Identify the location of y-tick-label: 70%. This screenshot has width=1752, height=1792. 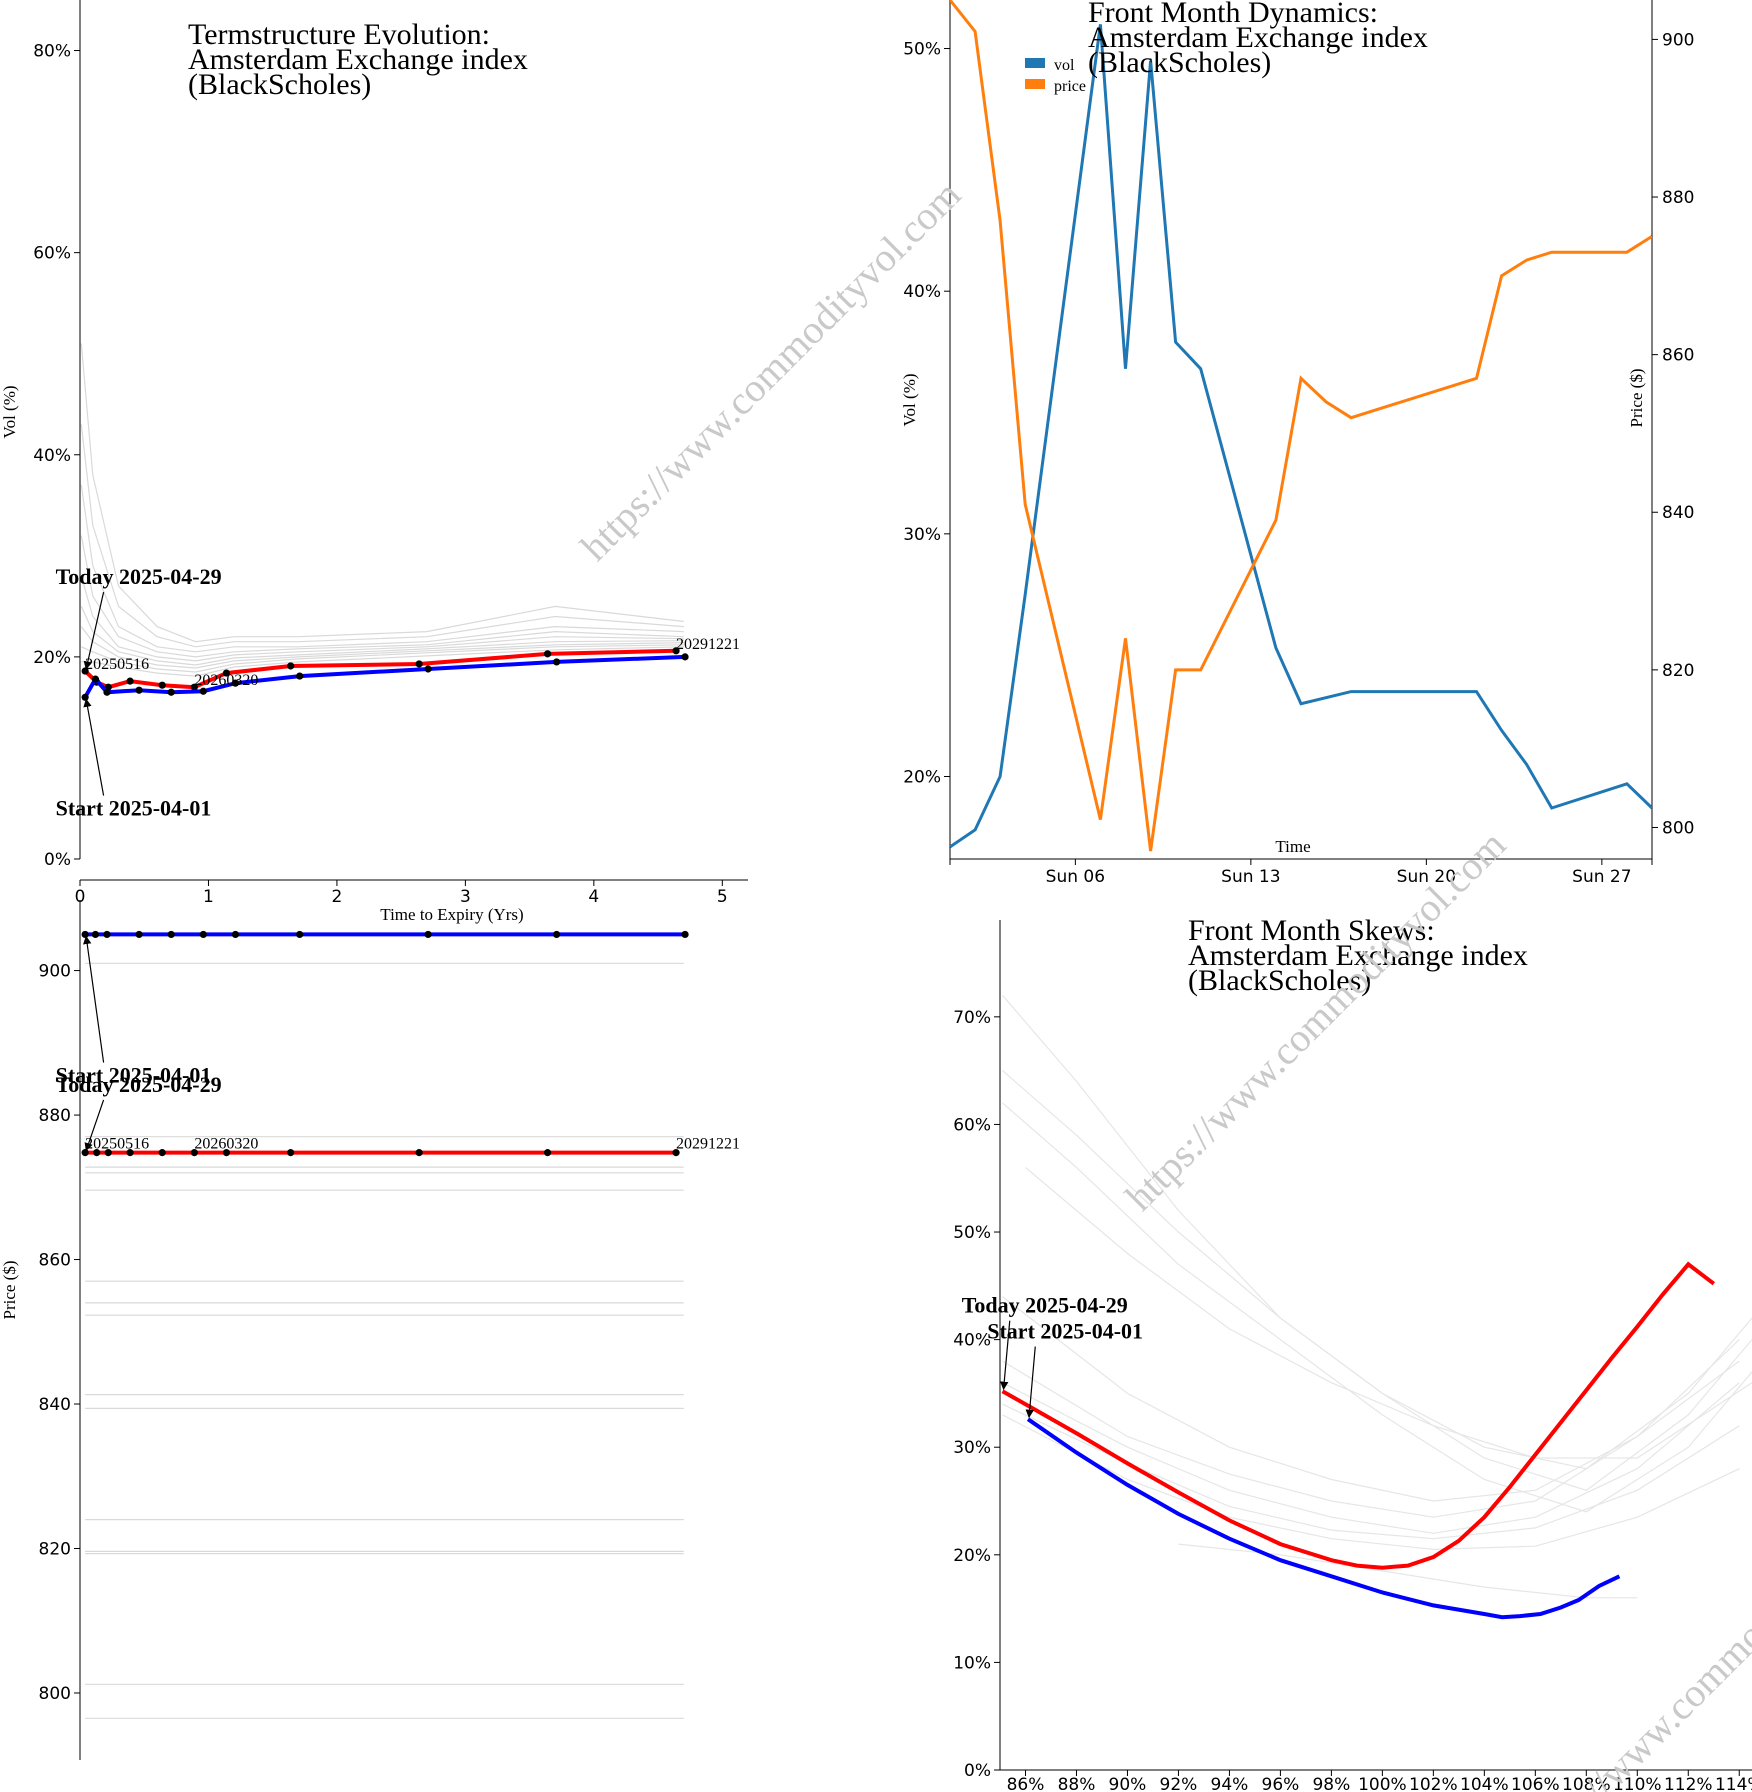
(972, 1018).